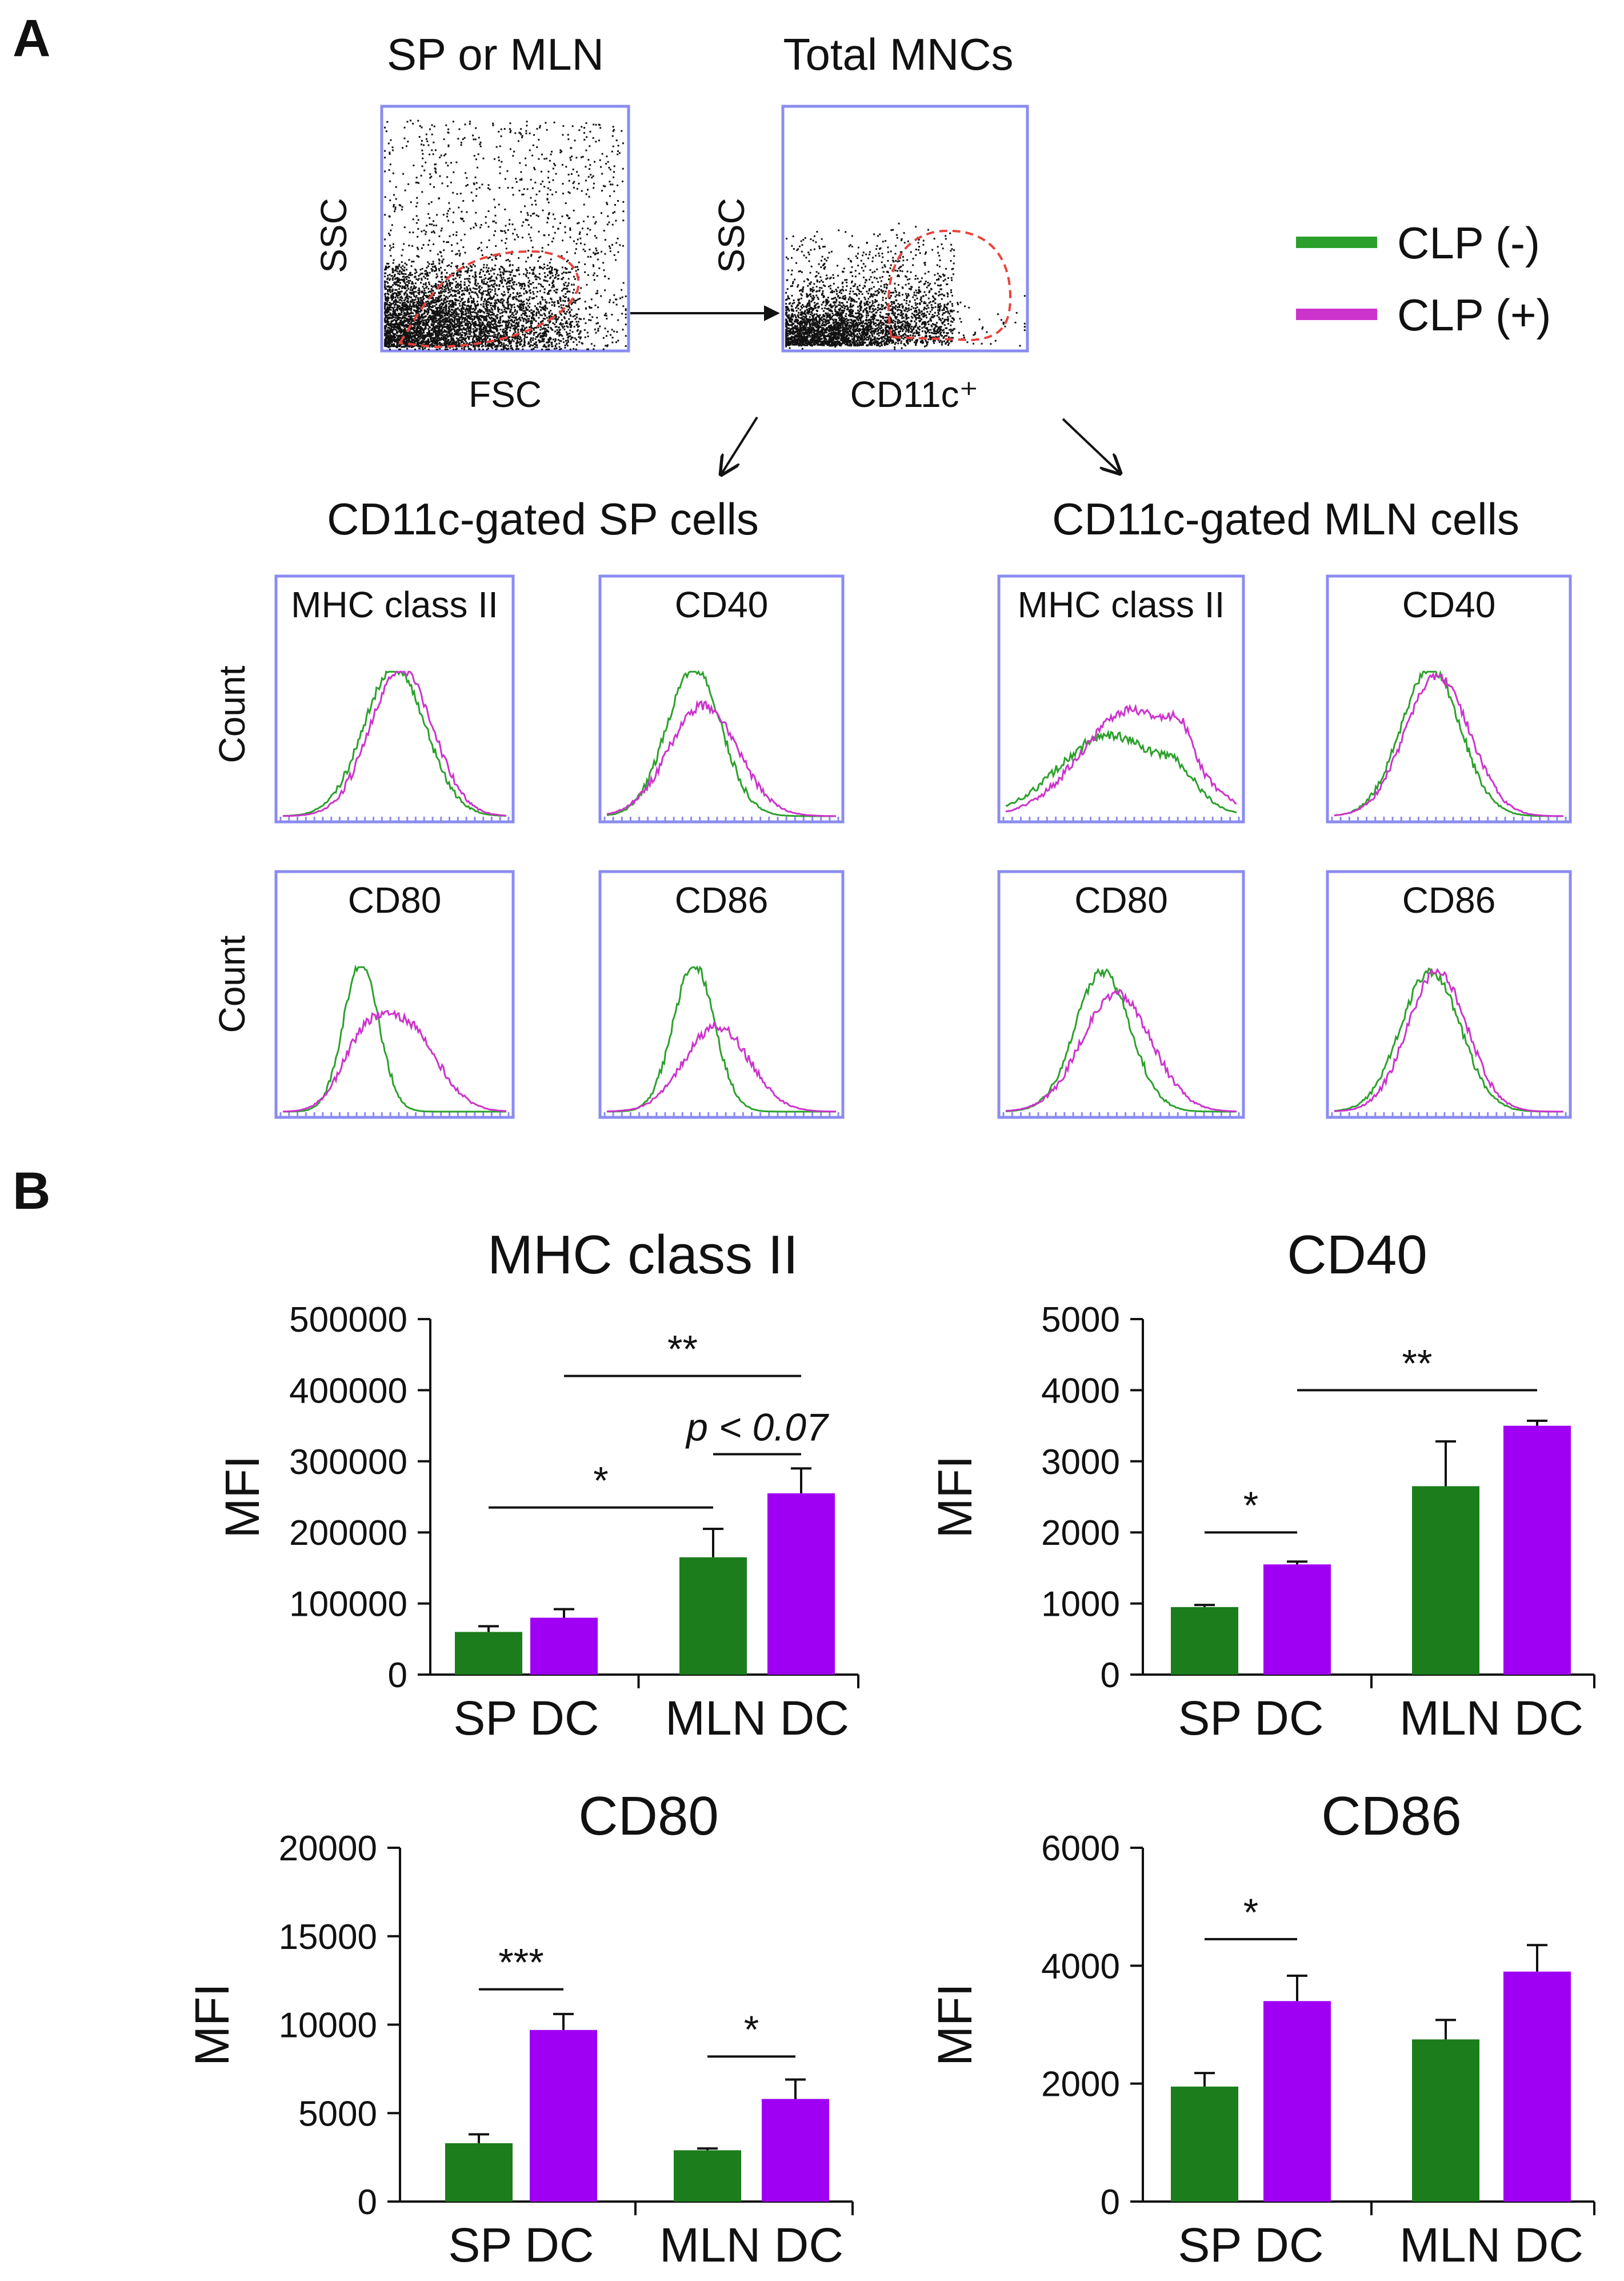  I want to click on scatter1-events, so click(505, 234).